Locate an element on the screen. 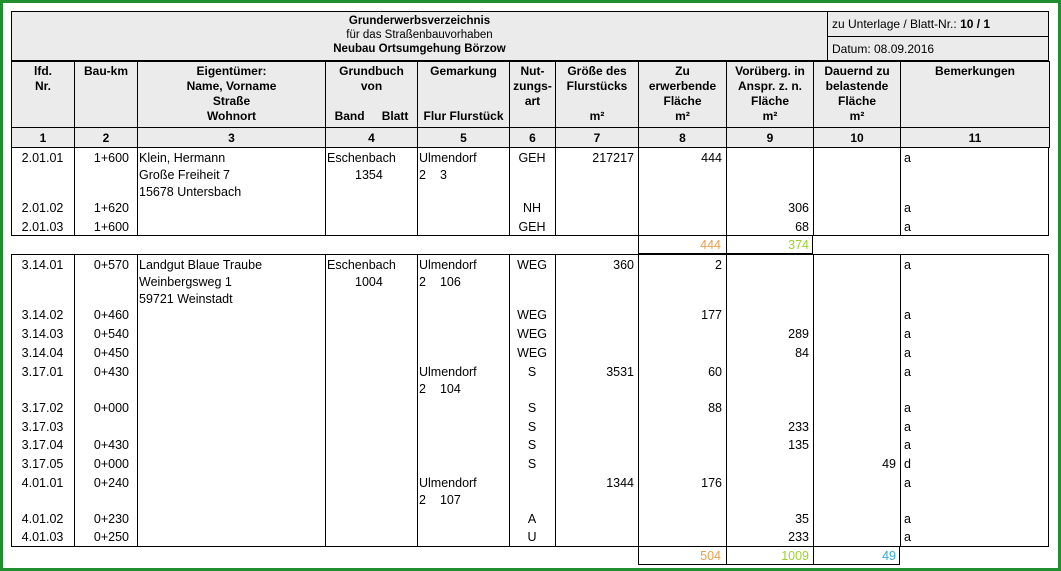 Image resolution: width=1061 pixels, height=571 pixels. row-flurstueck-size: 217217 is located at coordinates (613, 158).